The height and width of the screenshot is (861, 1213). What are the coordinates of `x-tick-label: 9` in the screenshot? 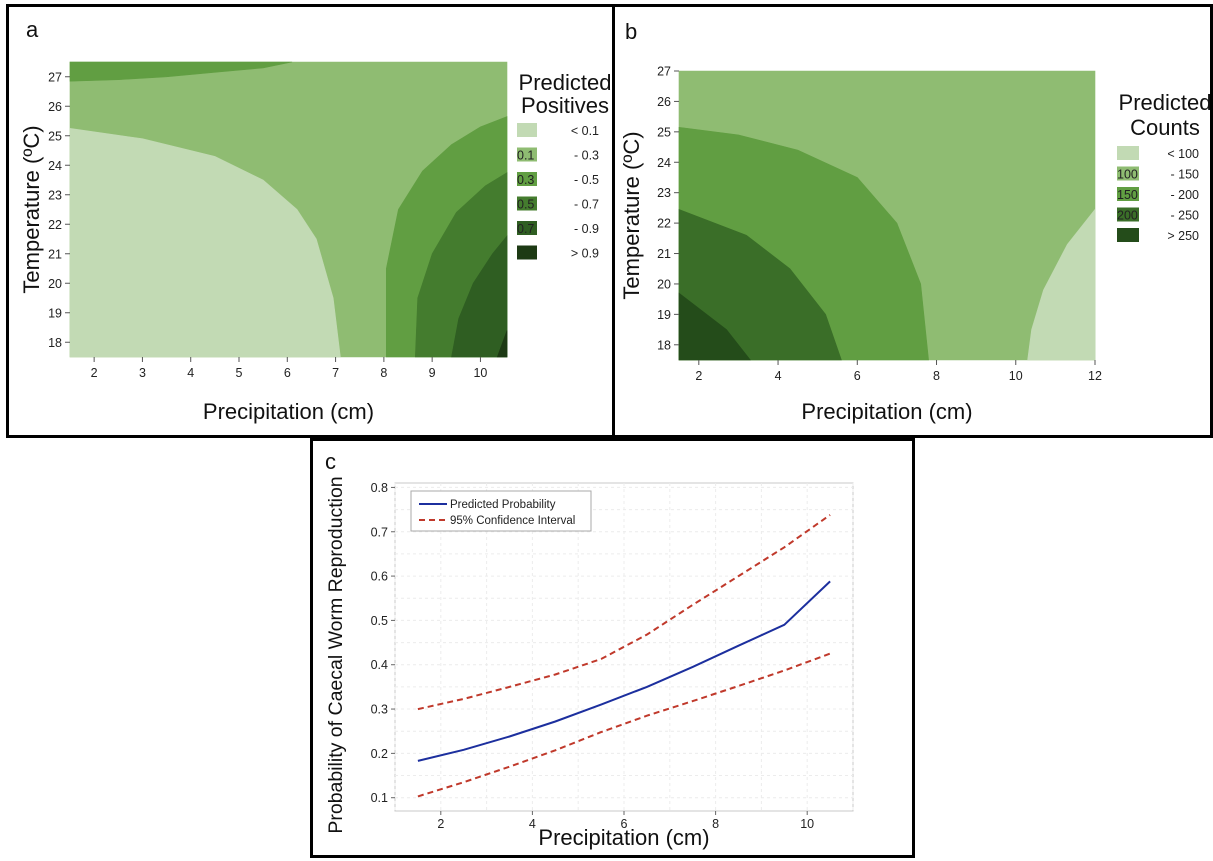 It's located at (432, 373).